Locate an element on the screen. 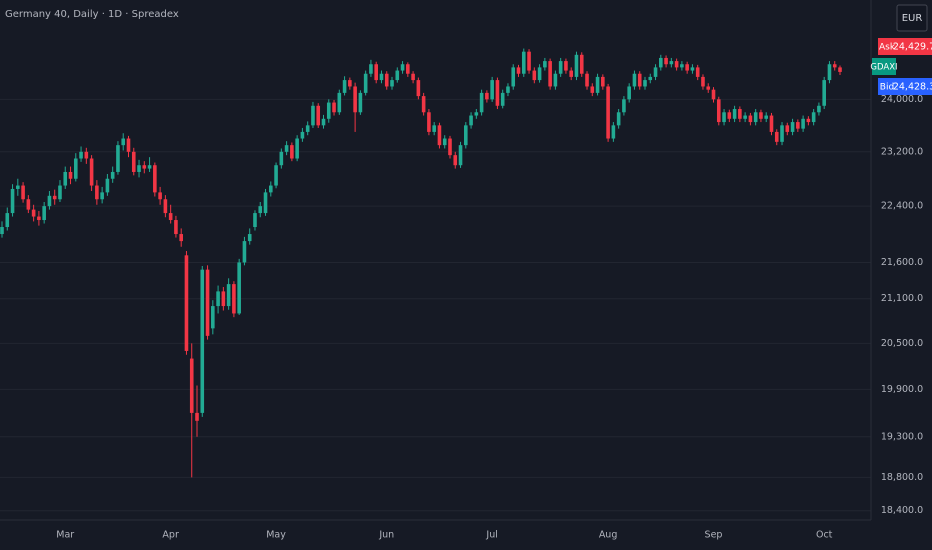  bid-price: 24,428.3 is located at coordinates (912, 87).